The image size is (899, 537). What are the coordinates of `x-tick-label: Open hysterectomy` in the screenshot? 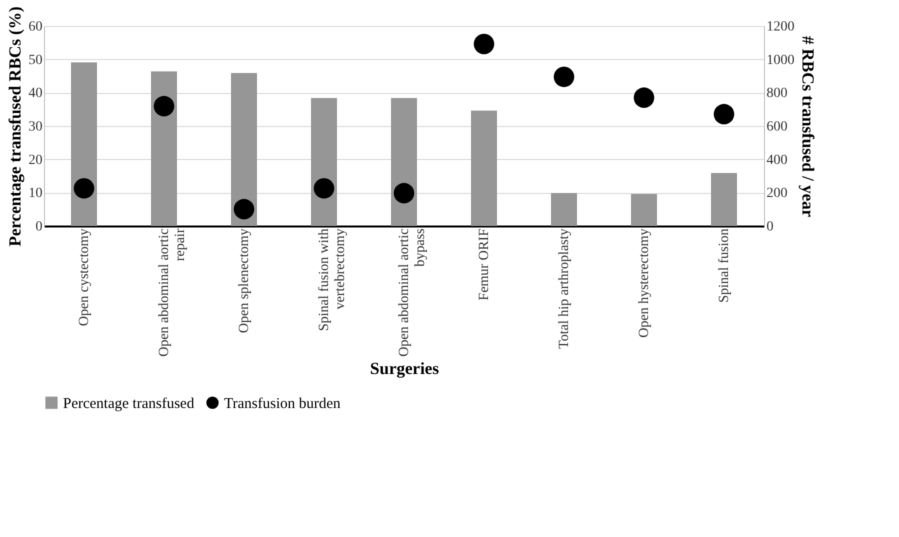 It's located at (644, 283).